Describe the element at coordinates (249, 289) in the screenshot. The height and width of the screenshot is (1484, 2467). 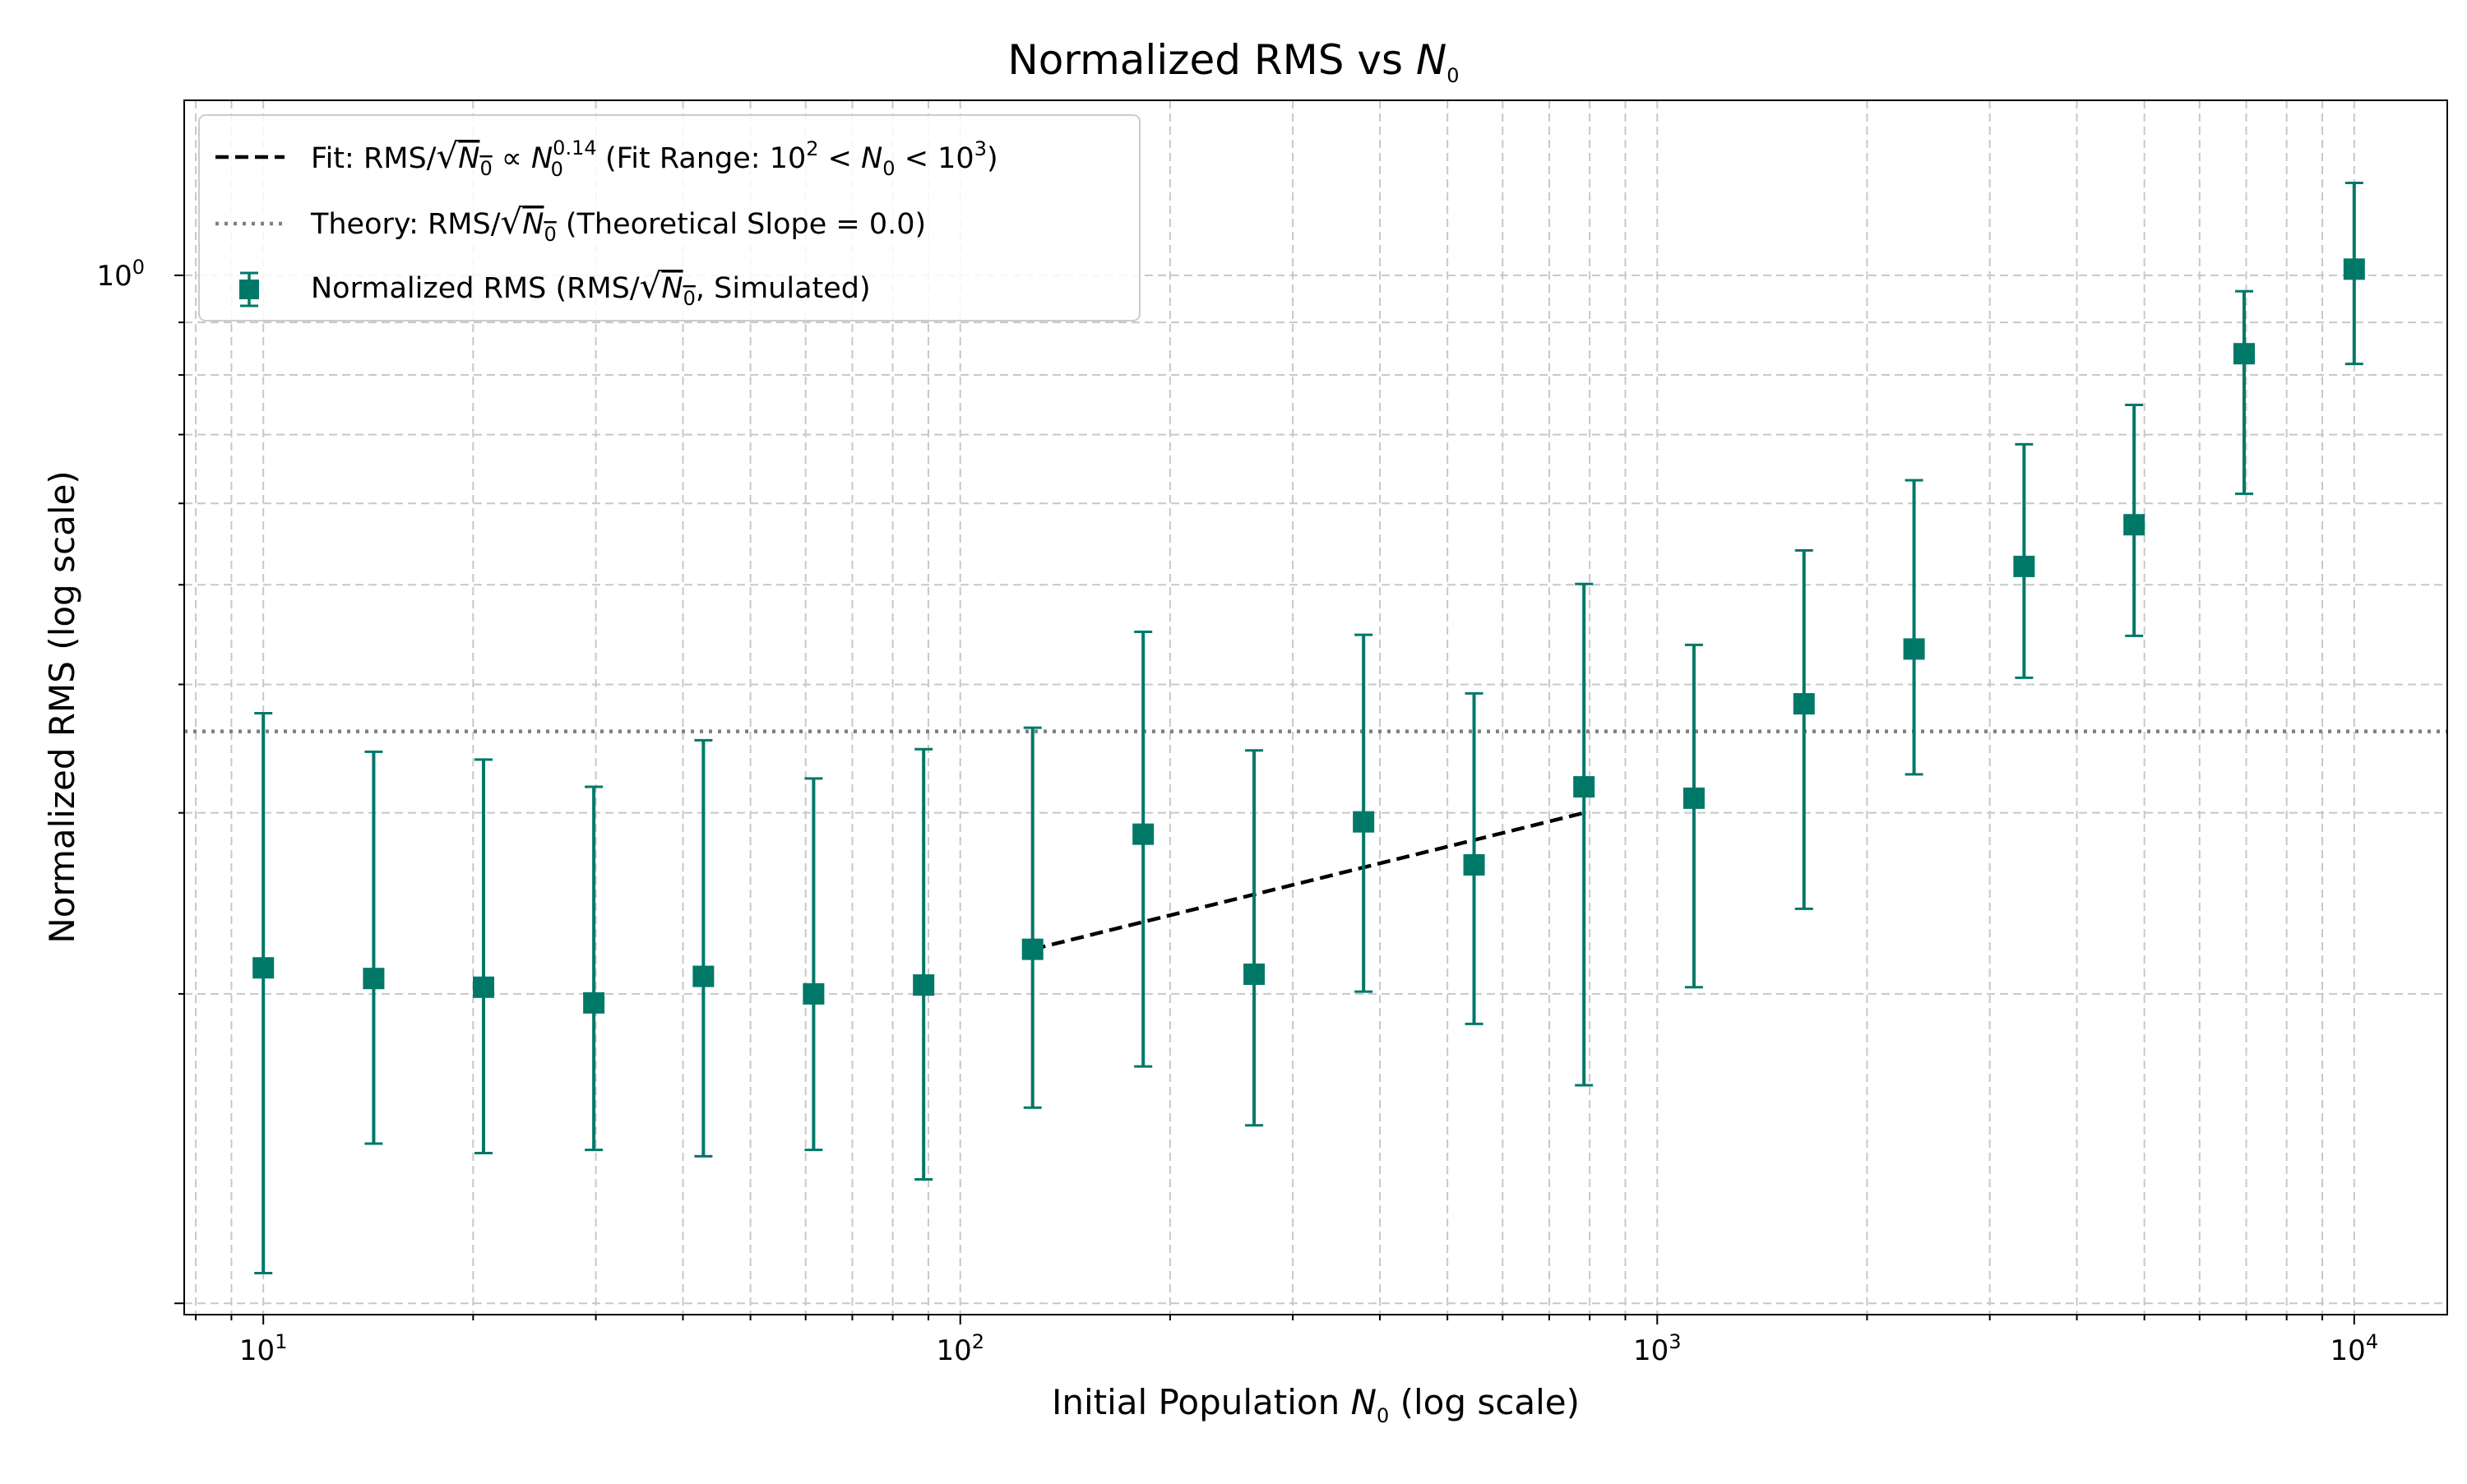
I see `legend-points-swatch` at that location.